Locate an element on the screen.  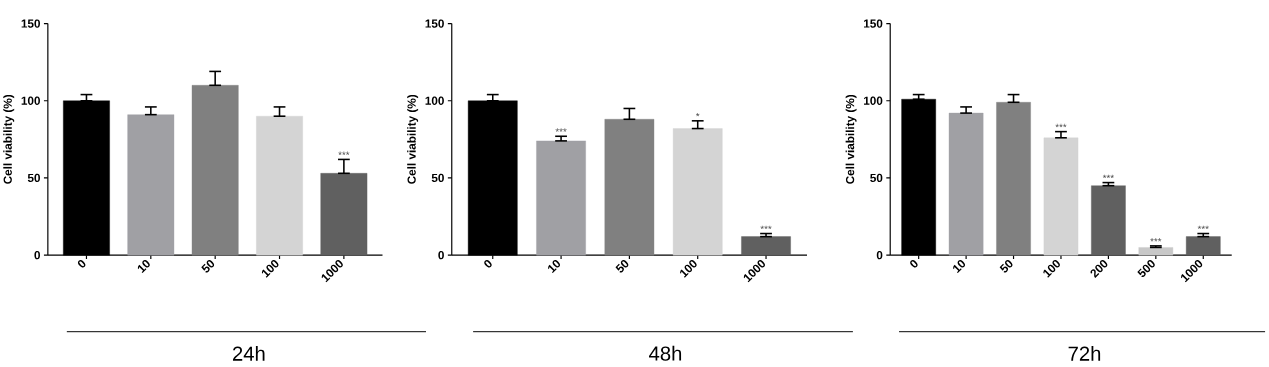
x-tick-label: 200 is located at coordinates (1099, 269).